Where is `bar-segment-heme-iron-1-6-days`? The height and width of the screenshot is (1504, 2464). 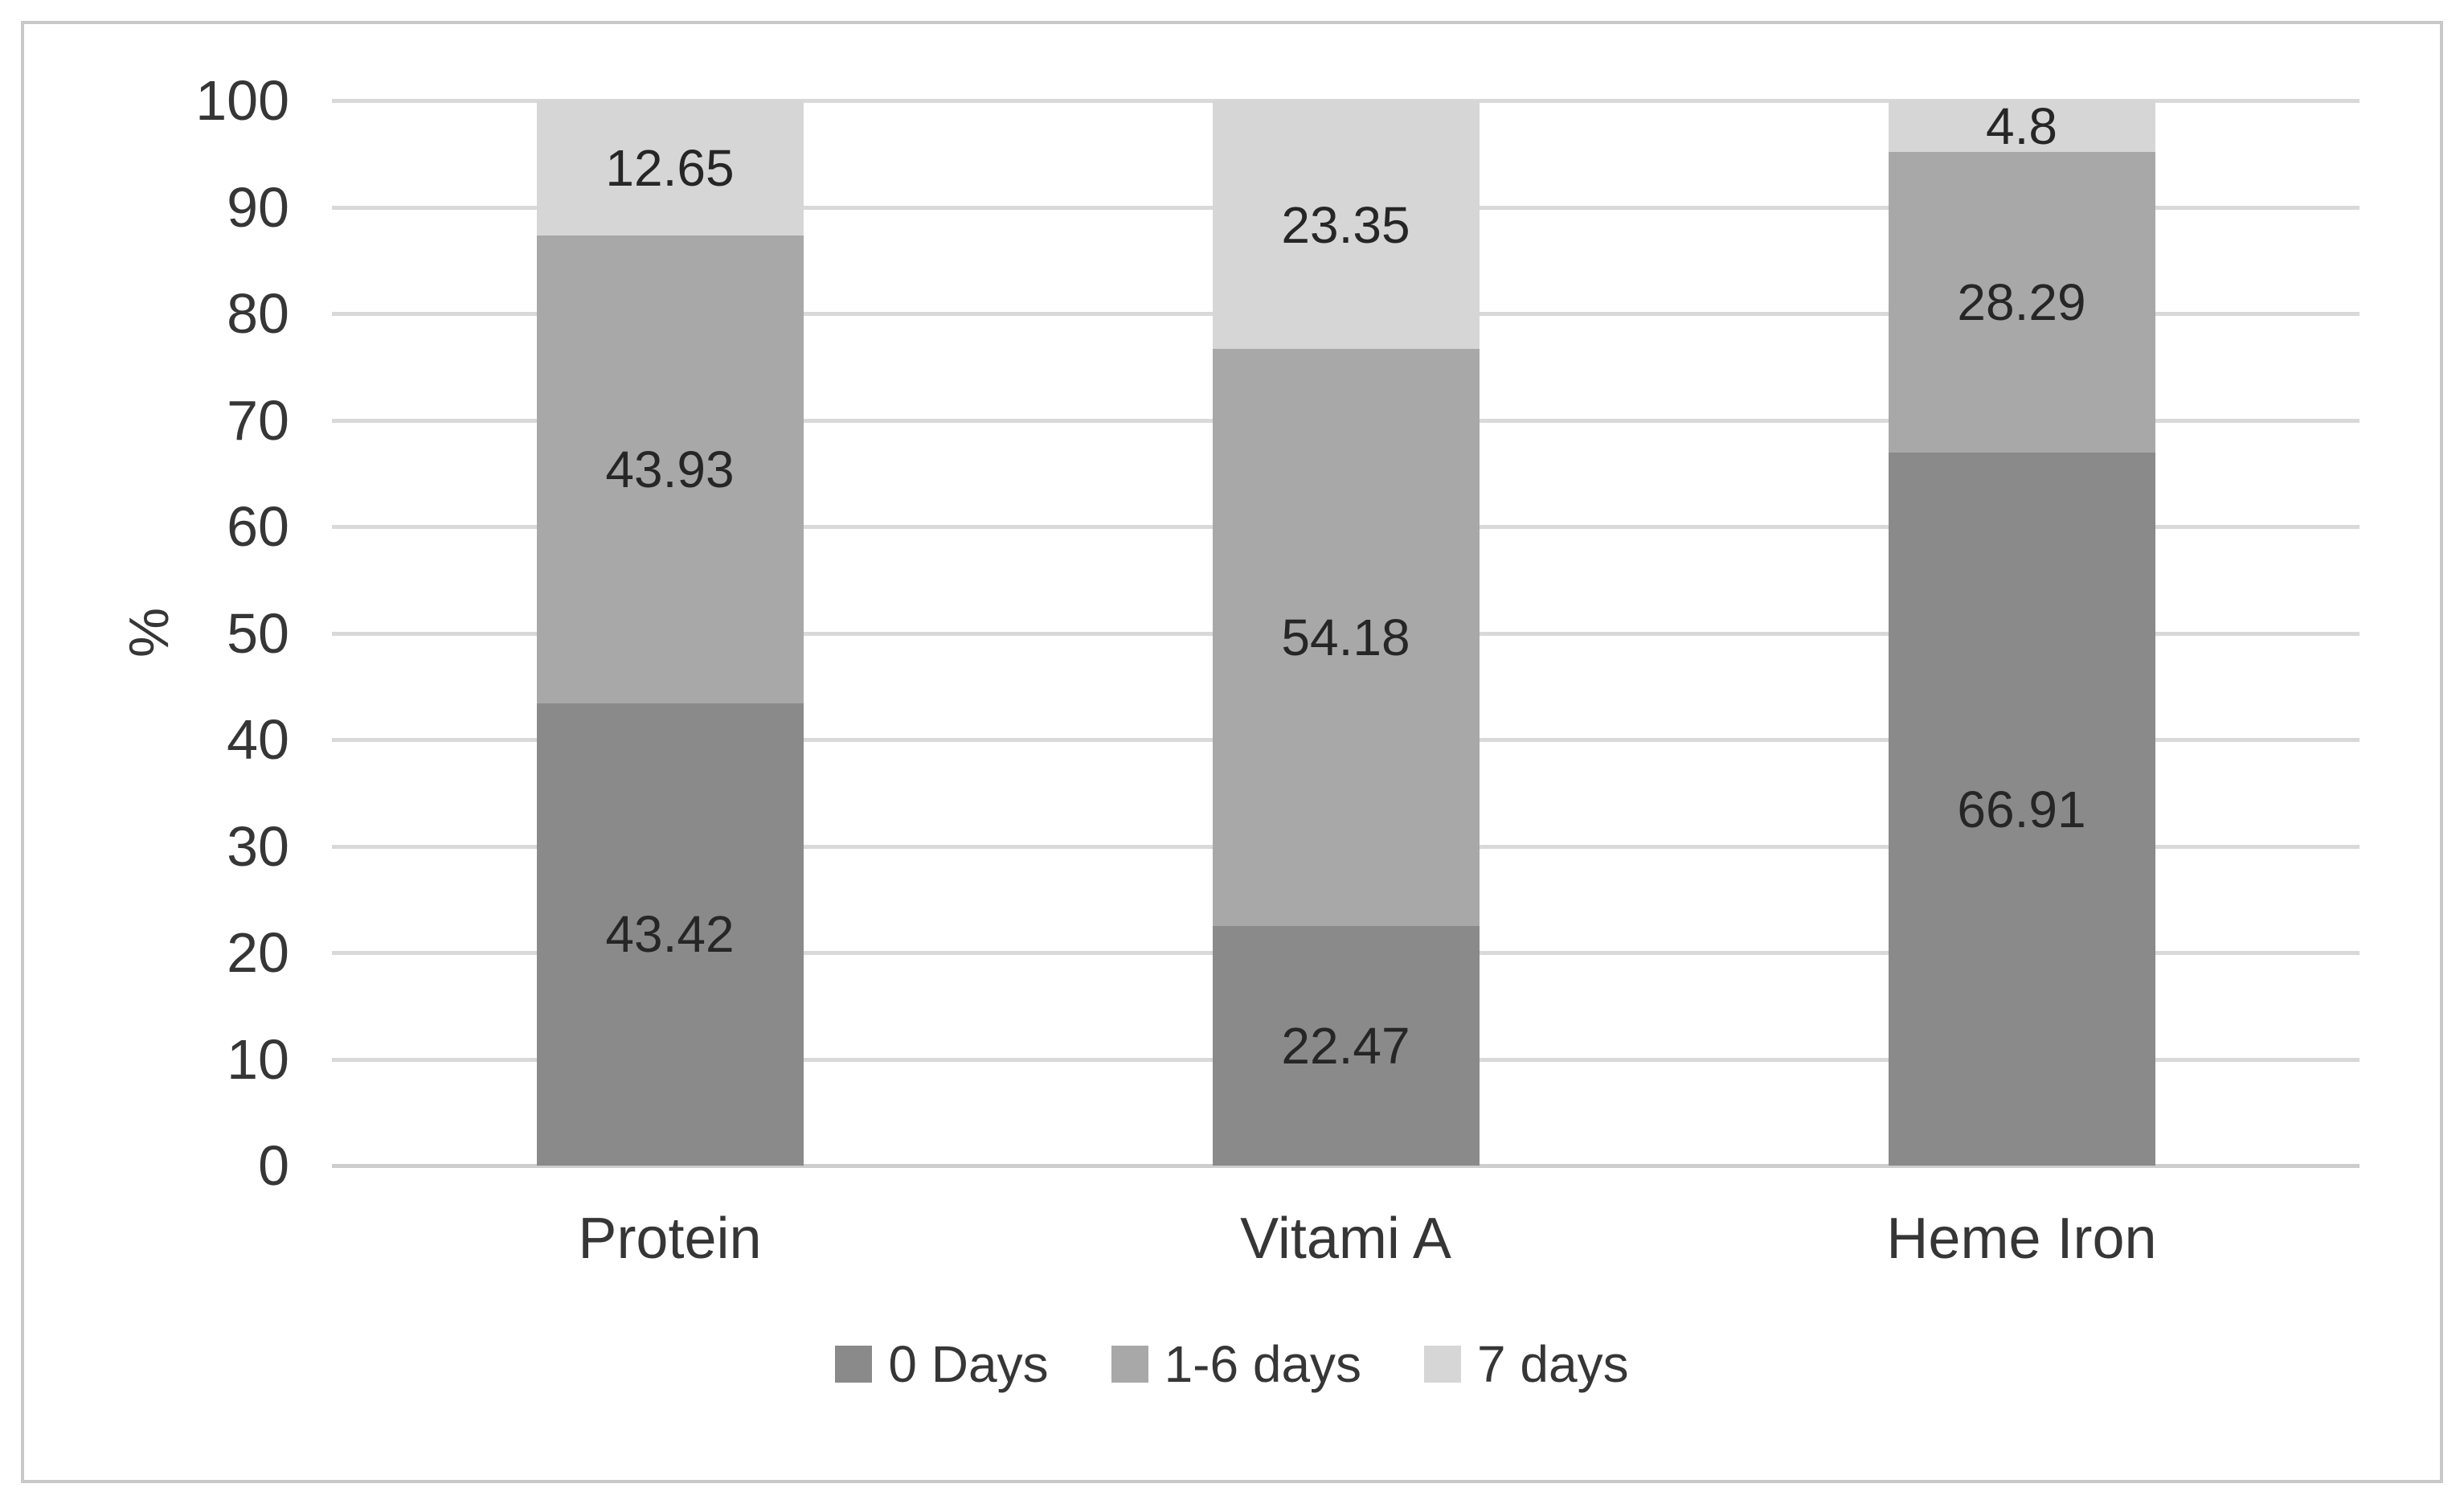
bar-segment-heme-iron-1-6-days is located at coordinates (2021, 302).